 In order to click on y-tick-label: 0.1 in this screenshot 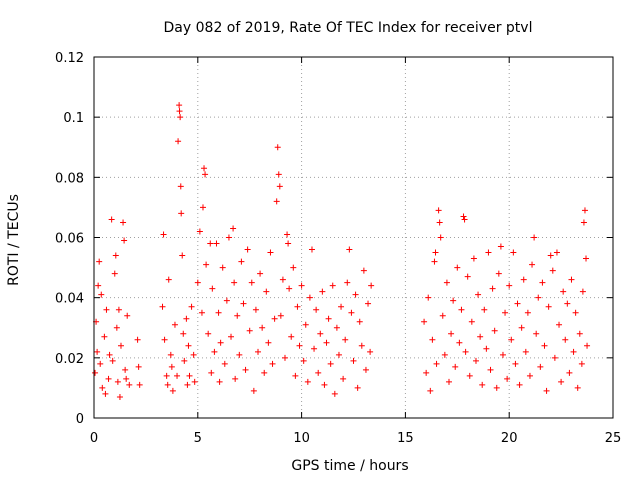, I will do `click(73, 118)`.